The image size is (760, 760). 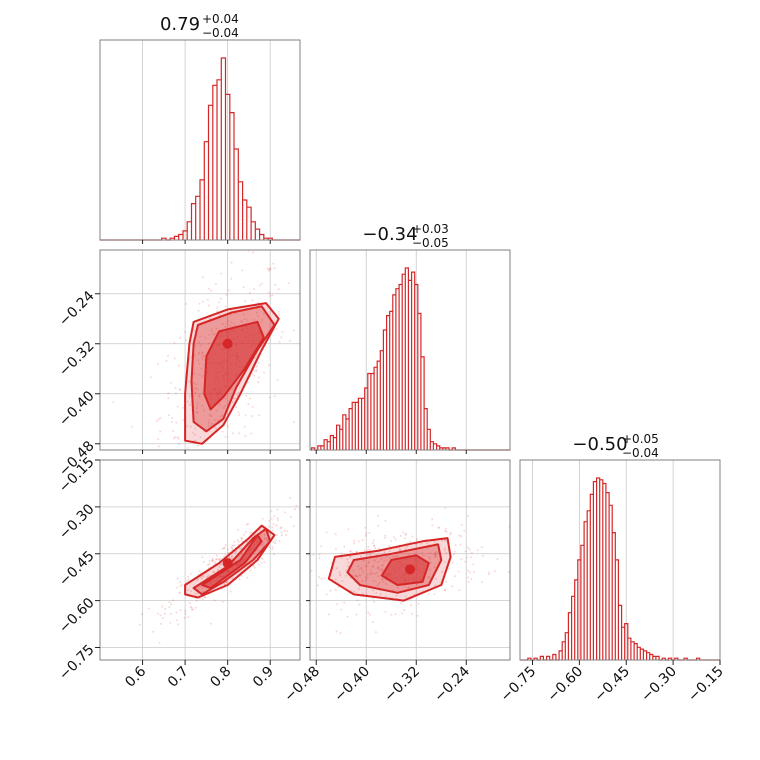 What do you see at coordinates (566, 685) in the screenshot?
I see `xtick-label-2-1: −0.60` at bounding box center [566, 685].